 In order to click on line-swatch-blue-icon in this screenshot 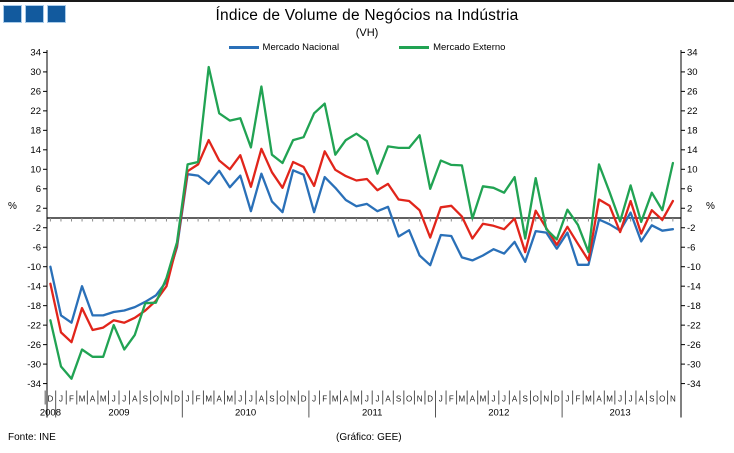, I will do `click(243, 47)`.